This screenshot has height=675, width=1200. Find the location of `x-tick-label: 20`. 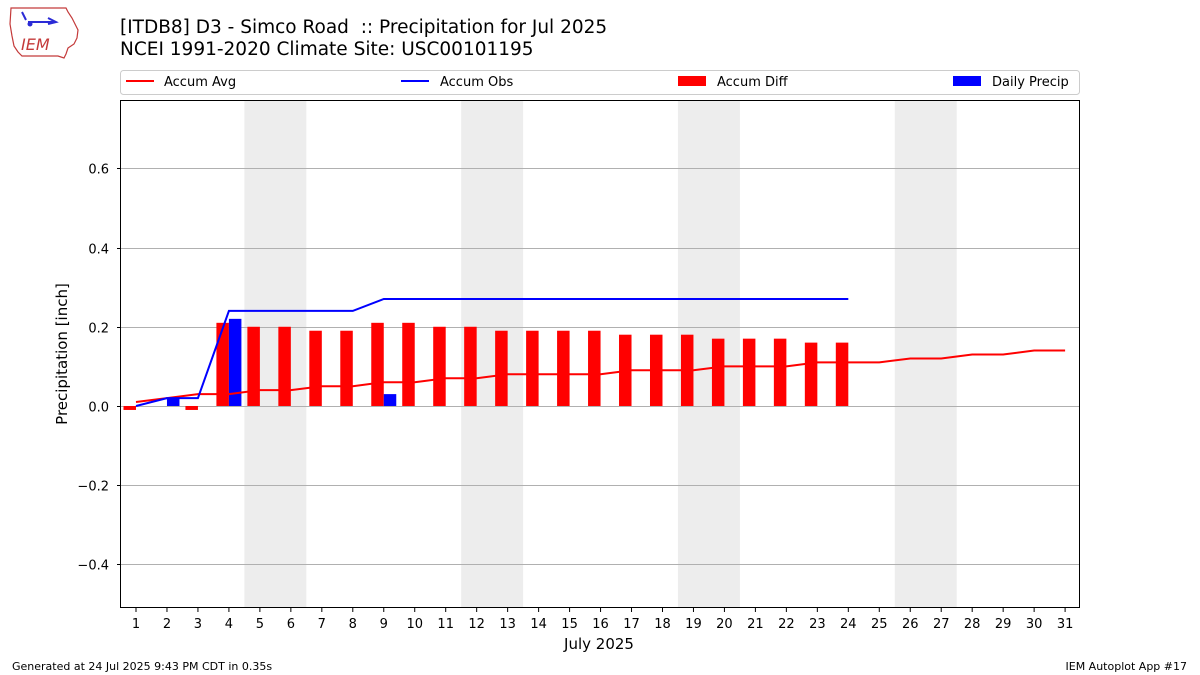

x-tick-label: 20 is located at coordinates (724, 624).